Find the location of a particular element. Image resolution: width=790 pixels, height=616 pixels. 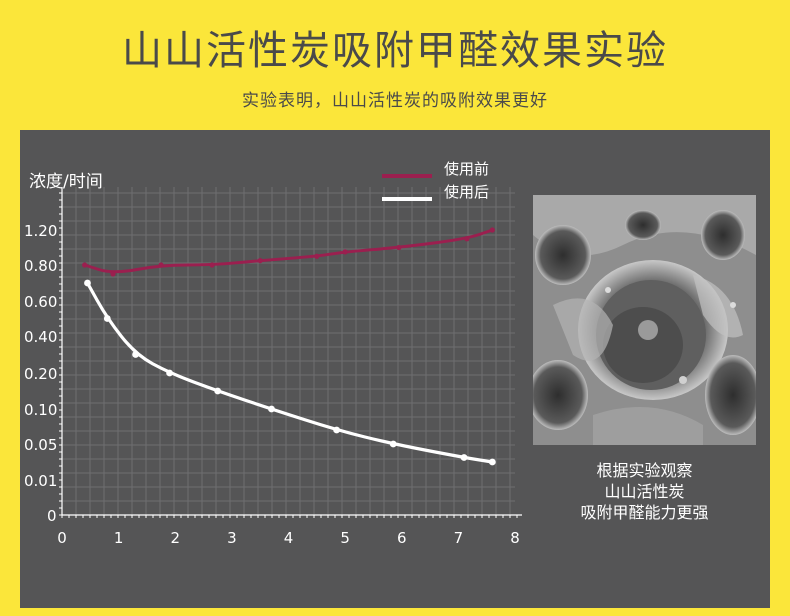

page-title: 山山活性炭吸附甲醛效果实验 is located at coordinates (395, 51).